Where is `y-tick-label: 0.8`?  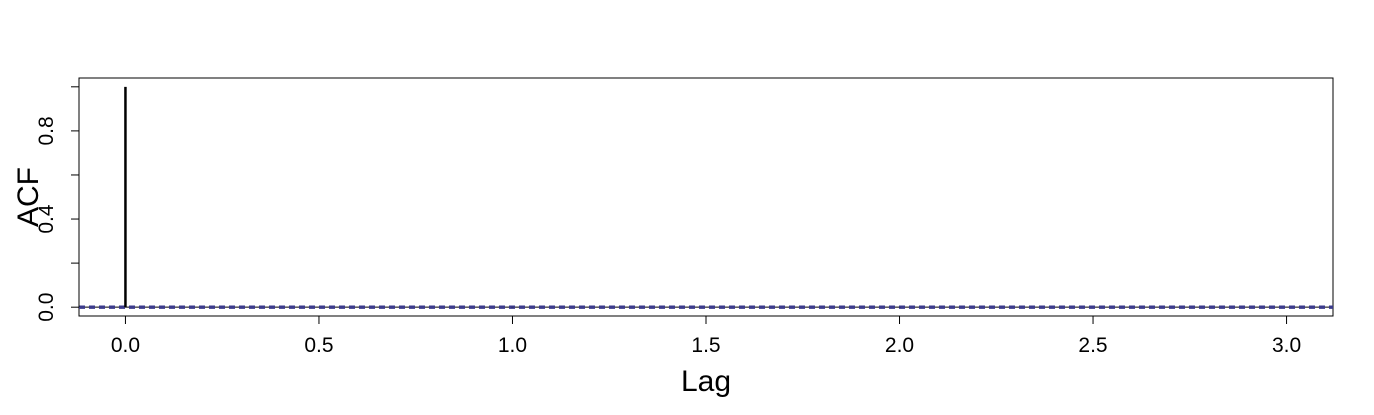 y-tick-label: 0.8 is located at coordinates (46, 130).